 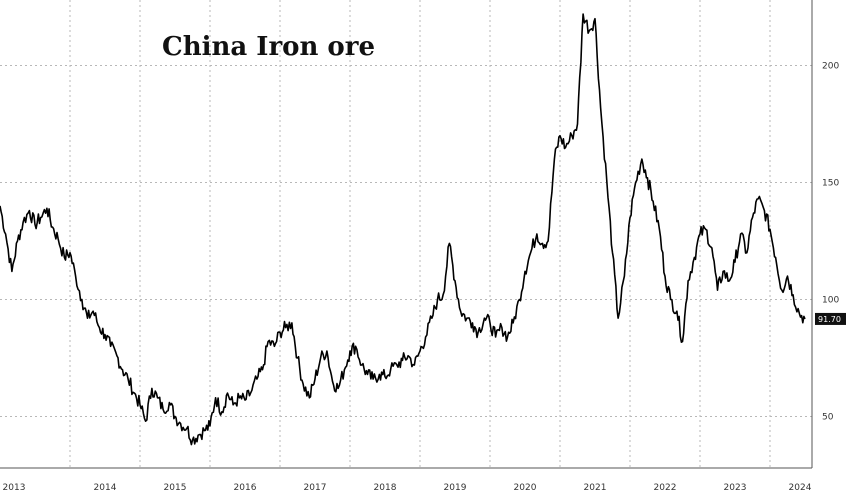 What do you see at coordinates (315, 488) in the screenshot?
I see `x-tick-label: 2017` at bounding box center [315, 488].